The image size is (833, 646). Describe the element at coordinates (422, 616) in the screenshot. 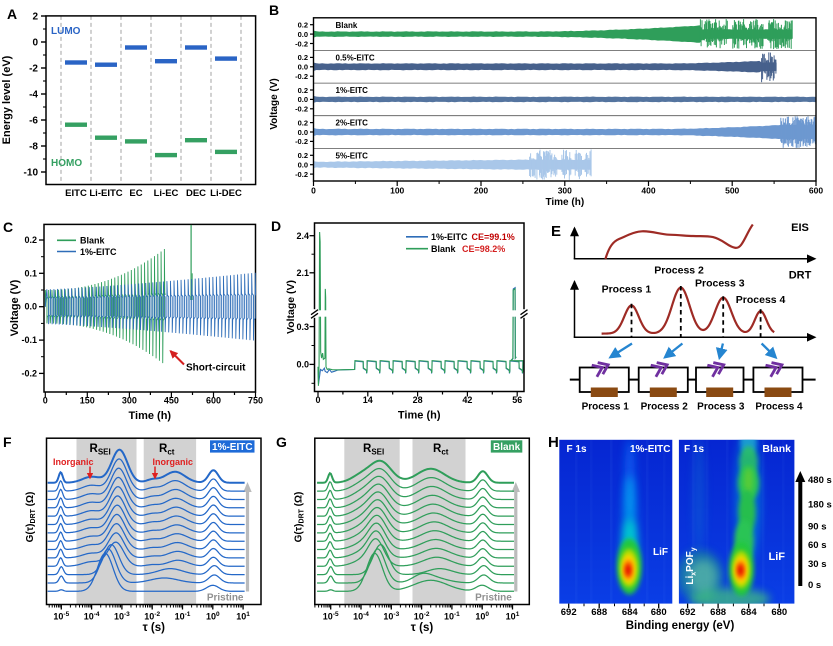

I see `svg-text: 10-2` at that location.